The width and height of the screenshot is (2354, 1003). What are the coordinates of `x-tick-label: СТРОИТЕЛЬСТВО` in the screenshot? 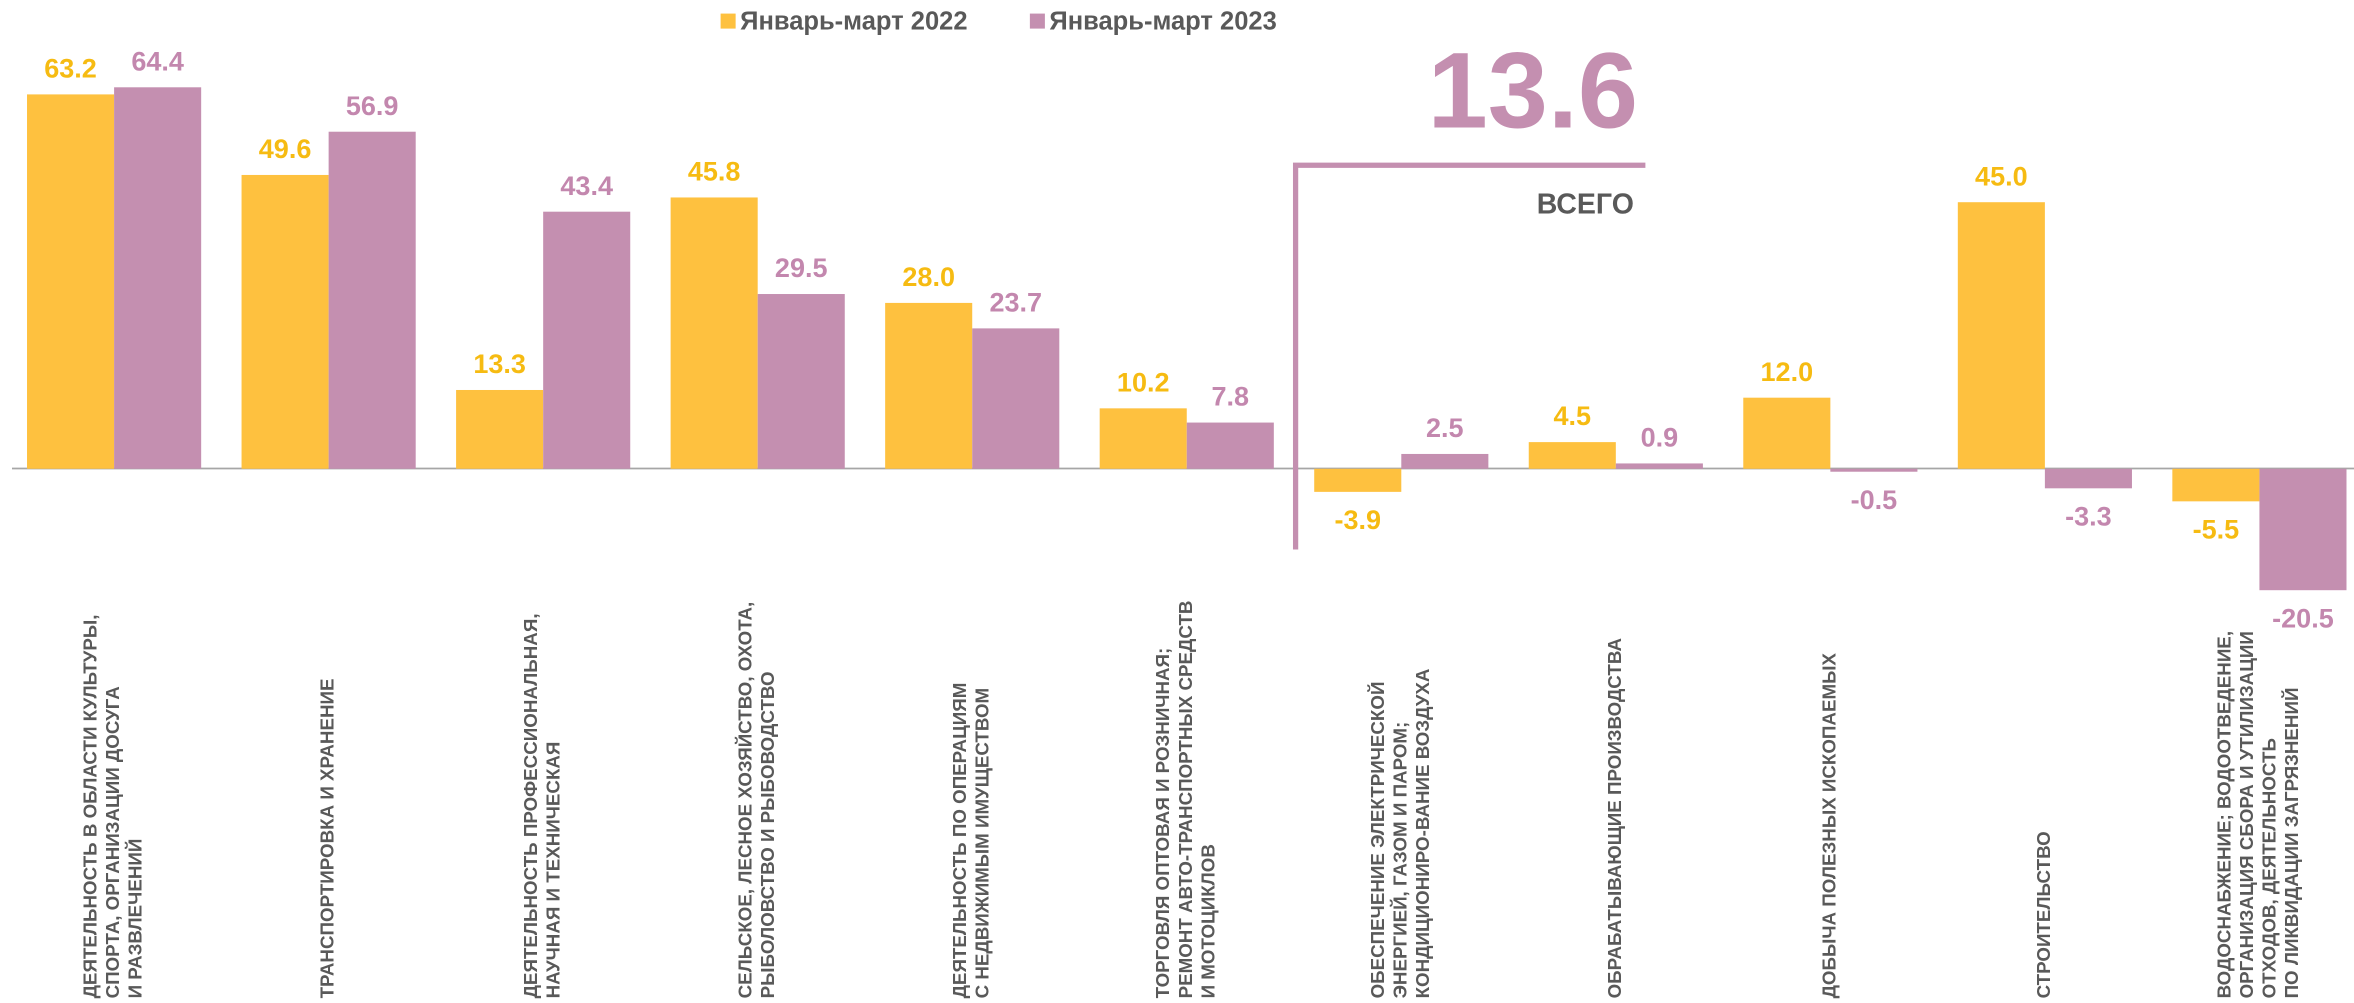 It's located at (2043, 914).